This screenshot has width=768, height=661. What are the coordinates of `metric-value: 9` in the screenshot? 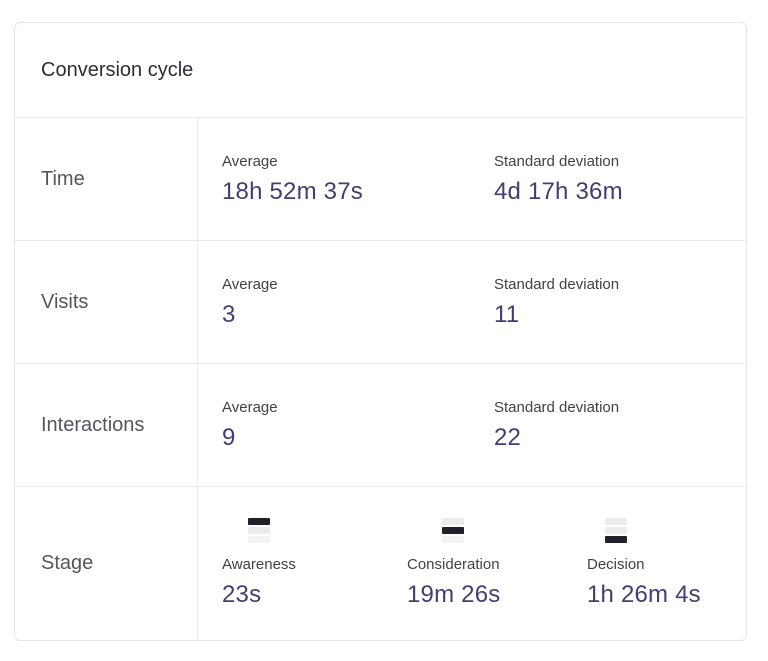 It's located at (229, 437).